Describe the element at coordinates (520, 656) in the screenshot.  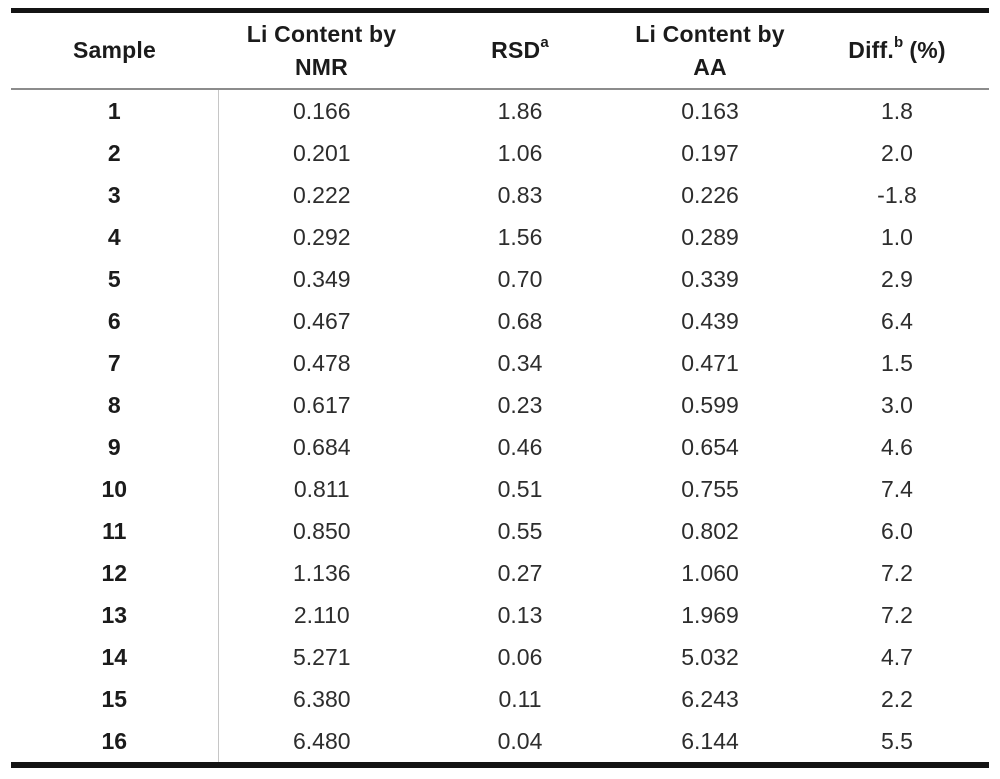
I see `cell-rsd: 0.06` at that location.